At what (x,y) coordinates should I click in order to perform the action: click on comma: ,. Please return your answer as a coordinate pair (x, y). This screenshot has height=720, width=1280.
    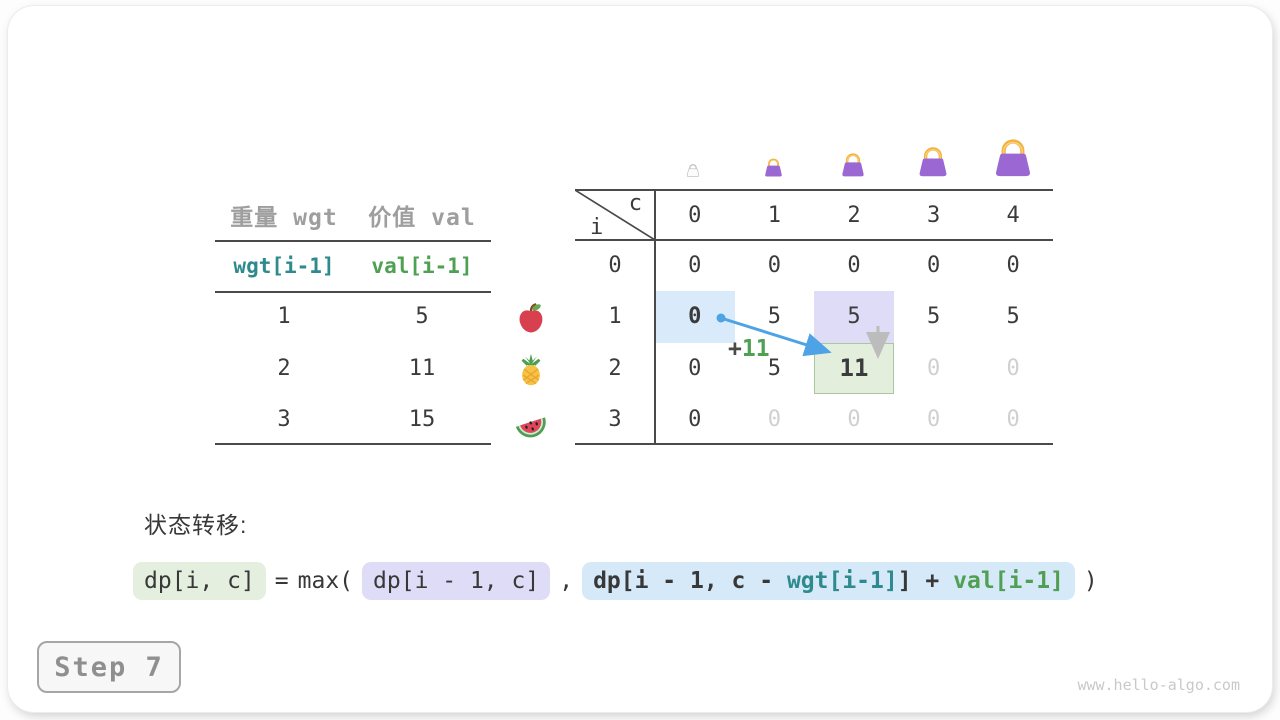
    Looking at the image, I should click on (566, 581).